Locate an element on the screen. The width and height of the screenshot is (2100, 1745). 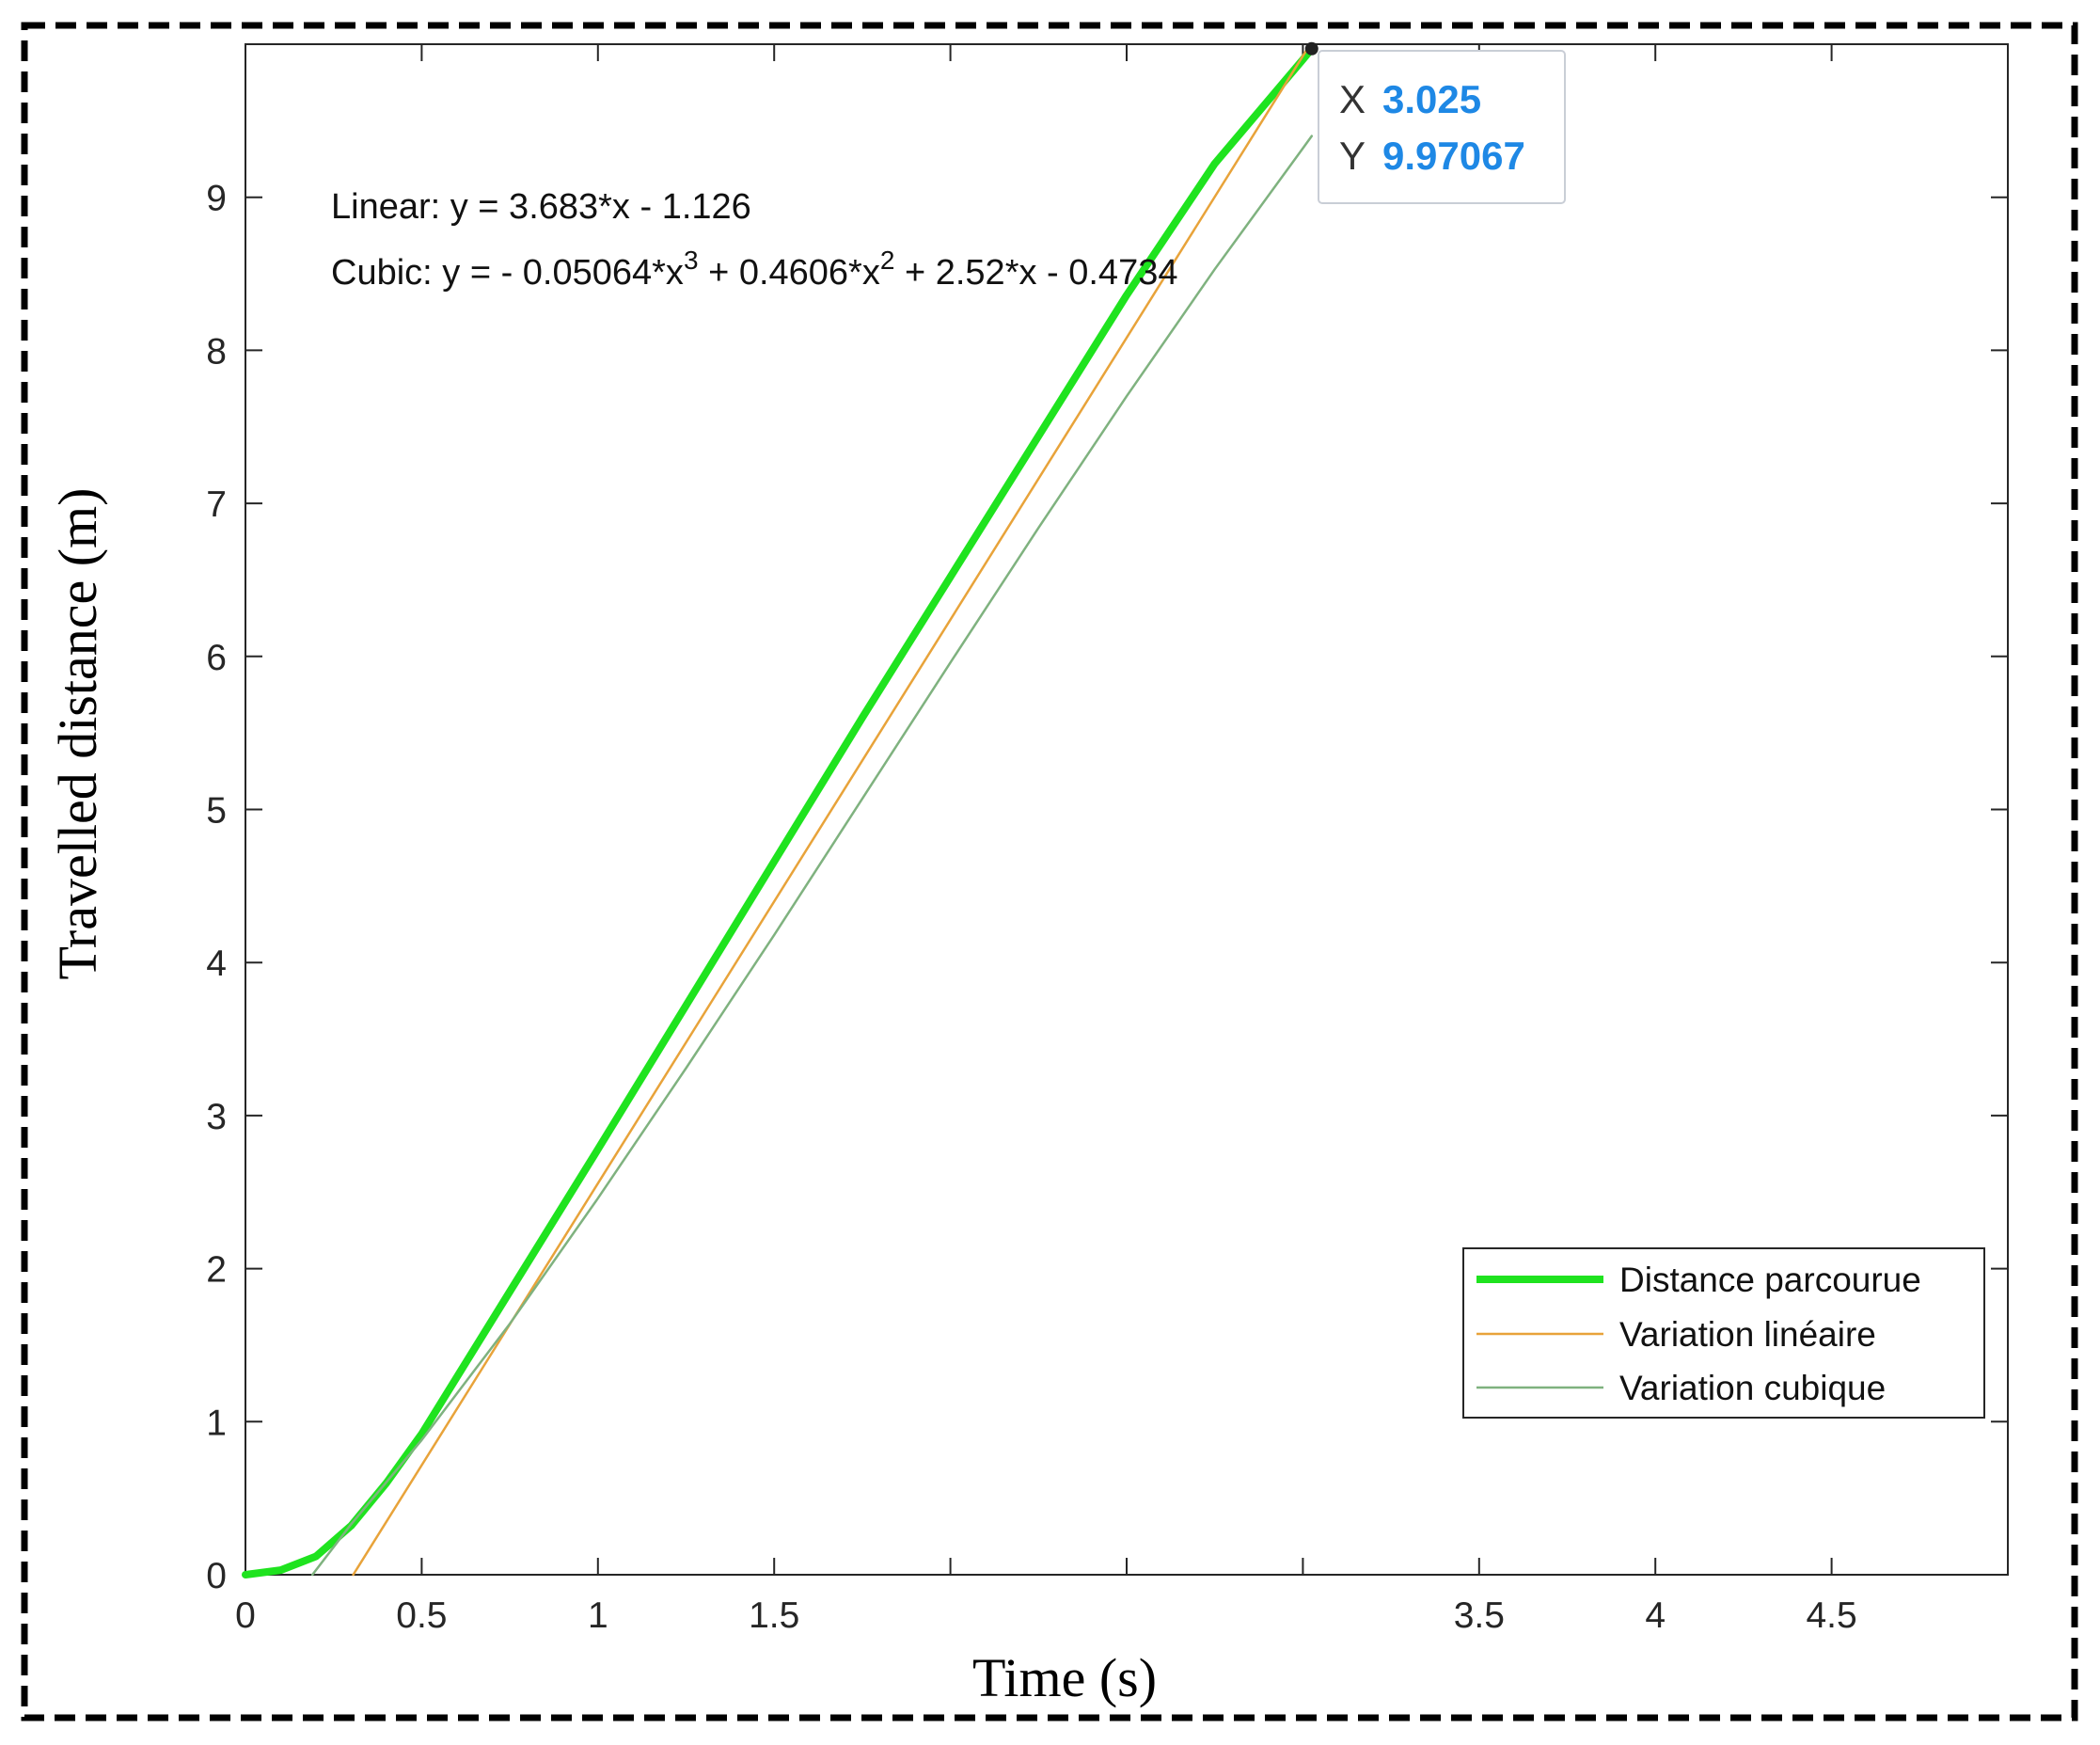
x-tick-label: 4.5 is located at coordinates (1831, 1615).